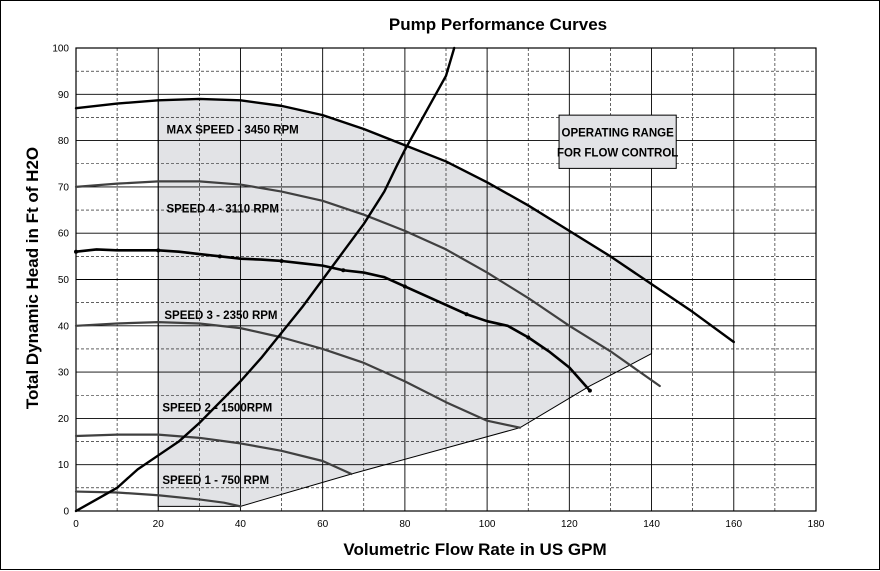 This screenshot has height=571, width=880. What do you see at coordinates (64, 141) in the screenshot?
I see `y-tick-label: 80` at bounding box center [64, 141].